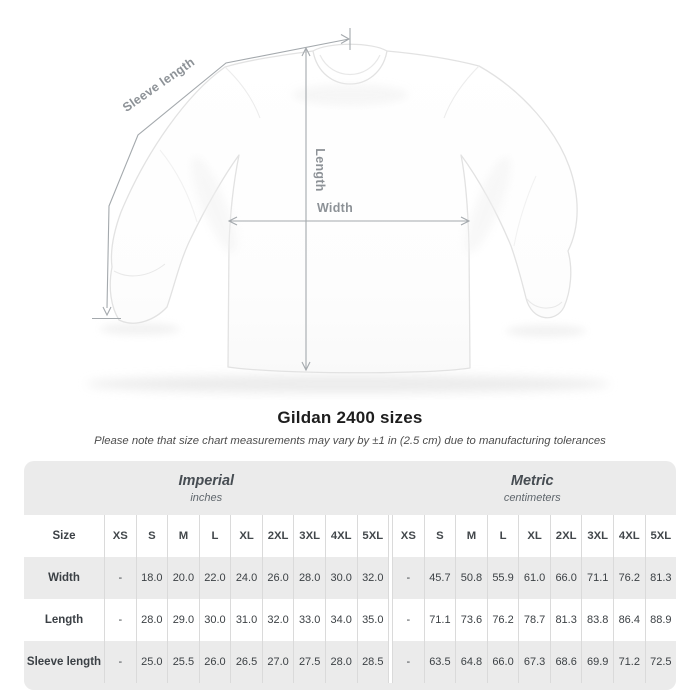  I want to click on value-cell: 25.0, so click(151, 662).